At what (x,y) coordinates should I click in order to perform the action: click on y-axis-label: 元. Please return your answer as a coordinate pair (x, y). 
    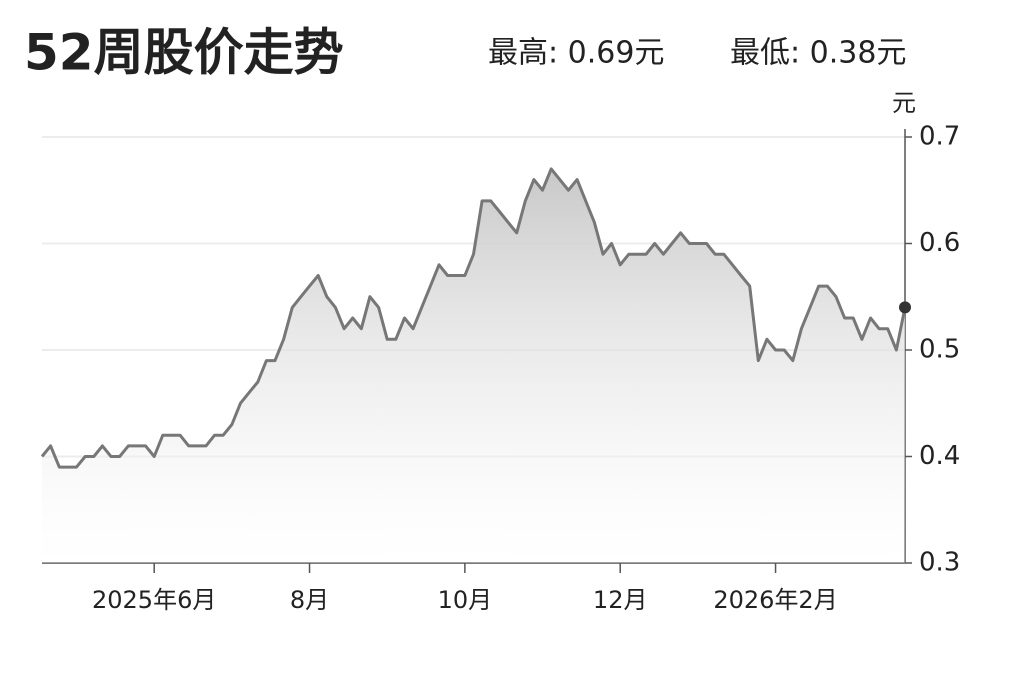
    Looking at the image, I should click on (904, 103).